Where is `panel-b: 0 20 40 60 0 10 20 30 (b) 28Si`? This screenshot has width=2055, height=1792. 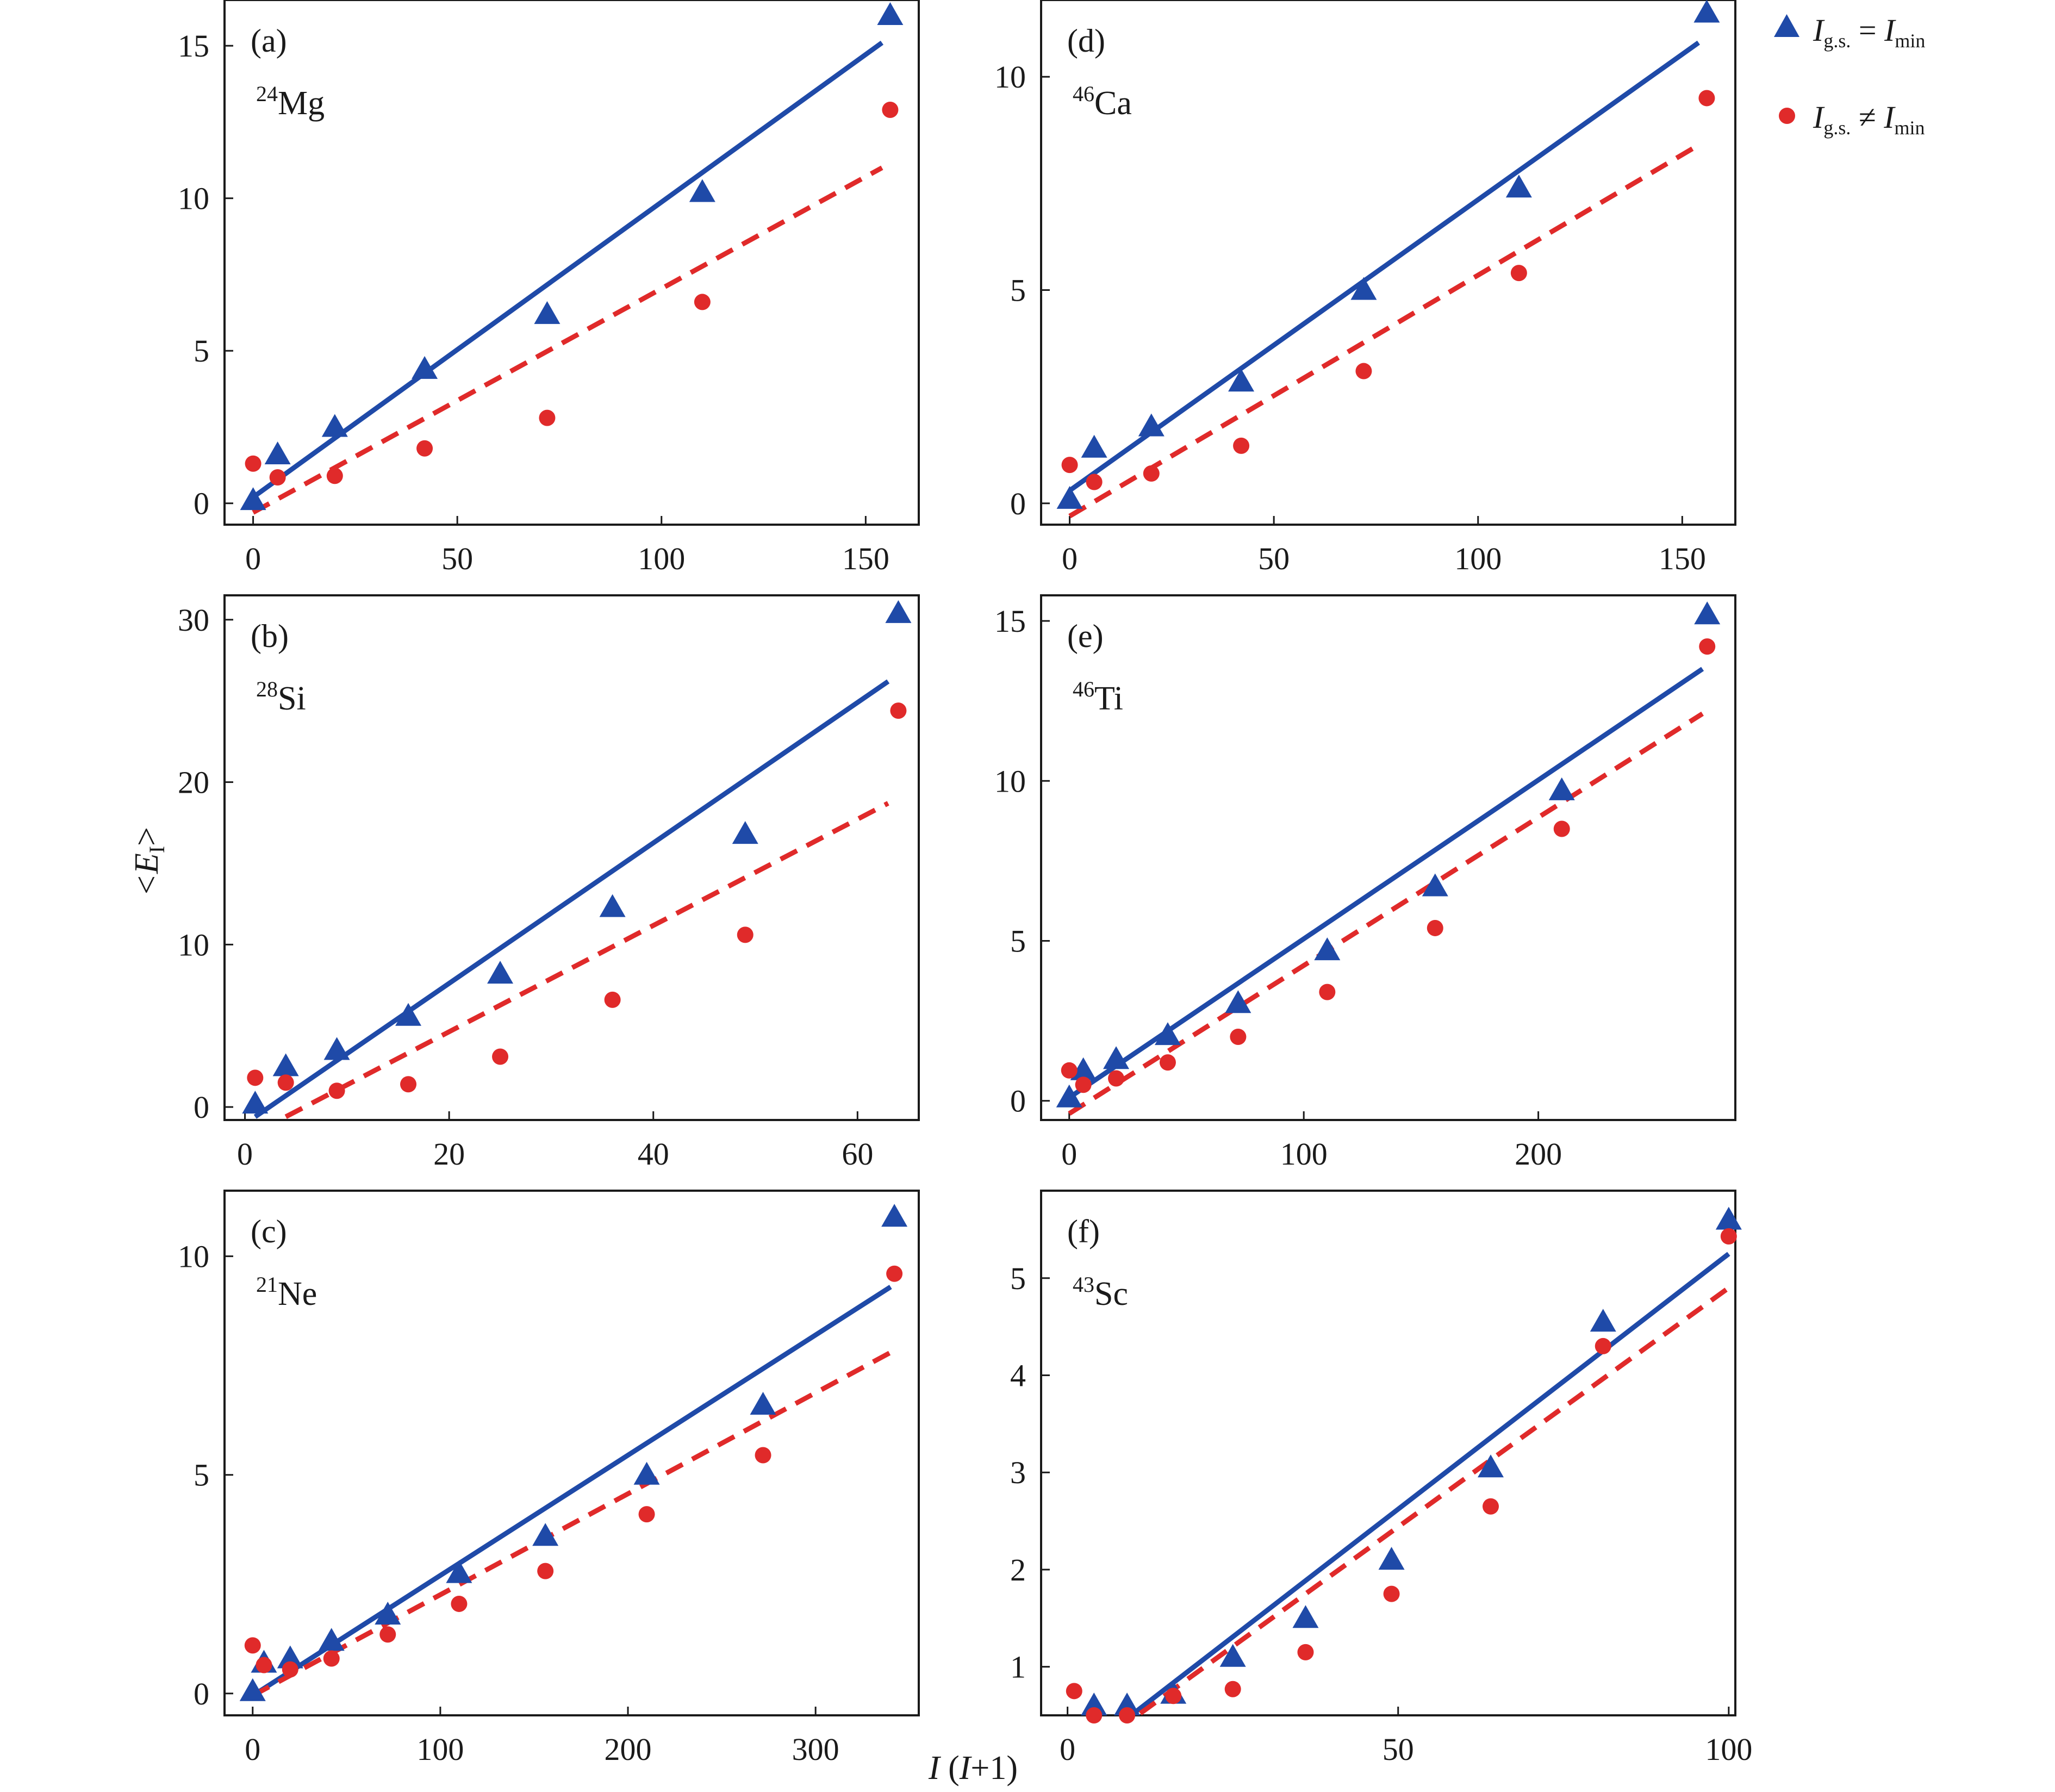
panel-b: 0 20 40 60 0 10 20 30 (b) 28Si is located at coordinates (549, 883).